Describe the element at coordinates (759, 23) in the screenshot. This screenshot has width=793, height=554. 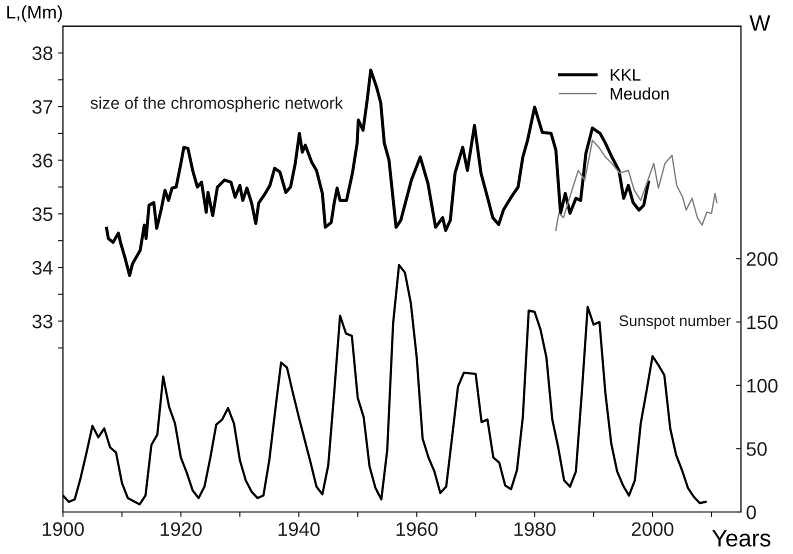
I see `y2-axis-title: W` at that location.